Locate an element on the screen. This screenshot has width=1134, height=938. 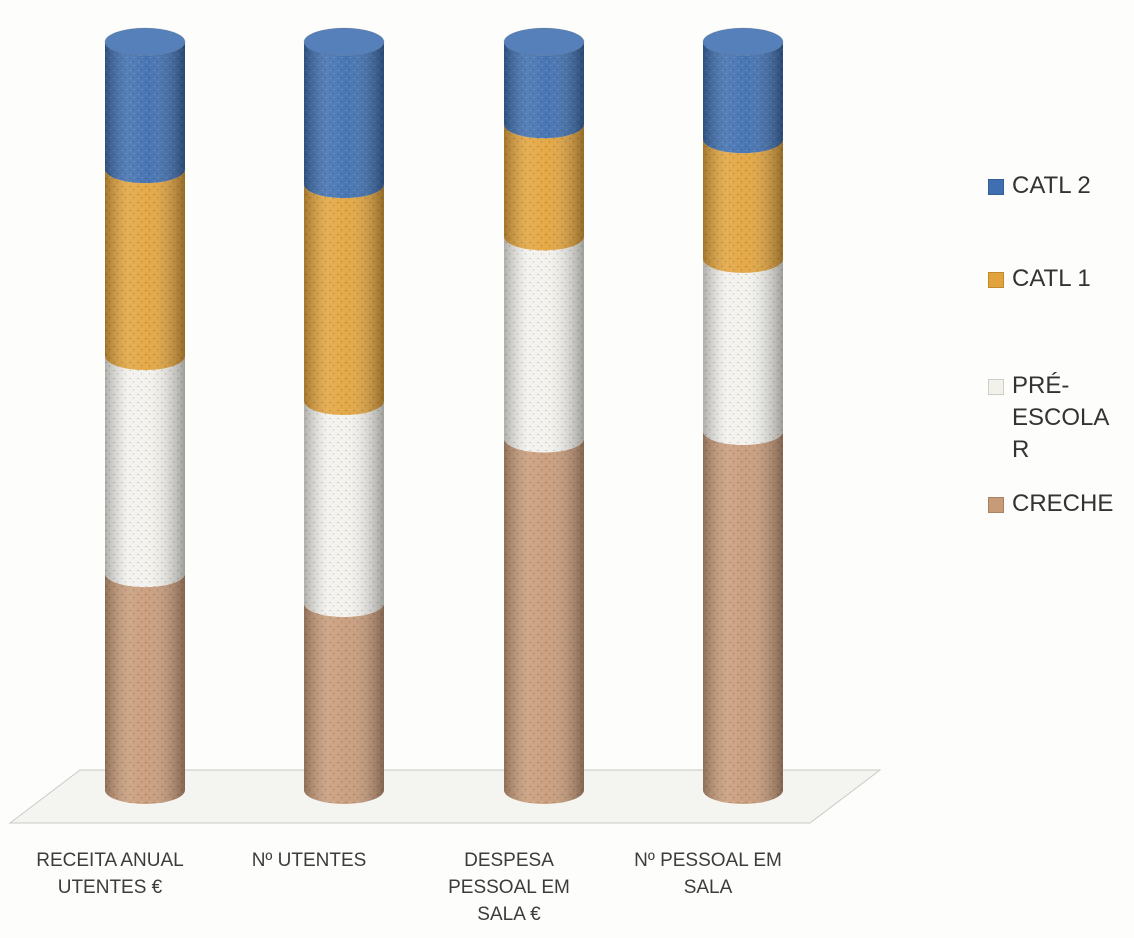
legend-label: CATL 1 is located at coordinates (1051, 278).